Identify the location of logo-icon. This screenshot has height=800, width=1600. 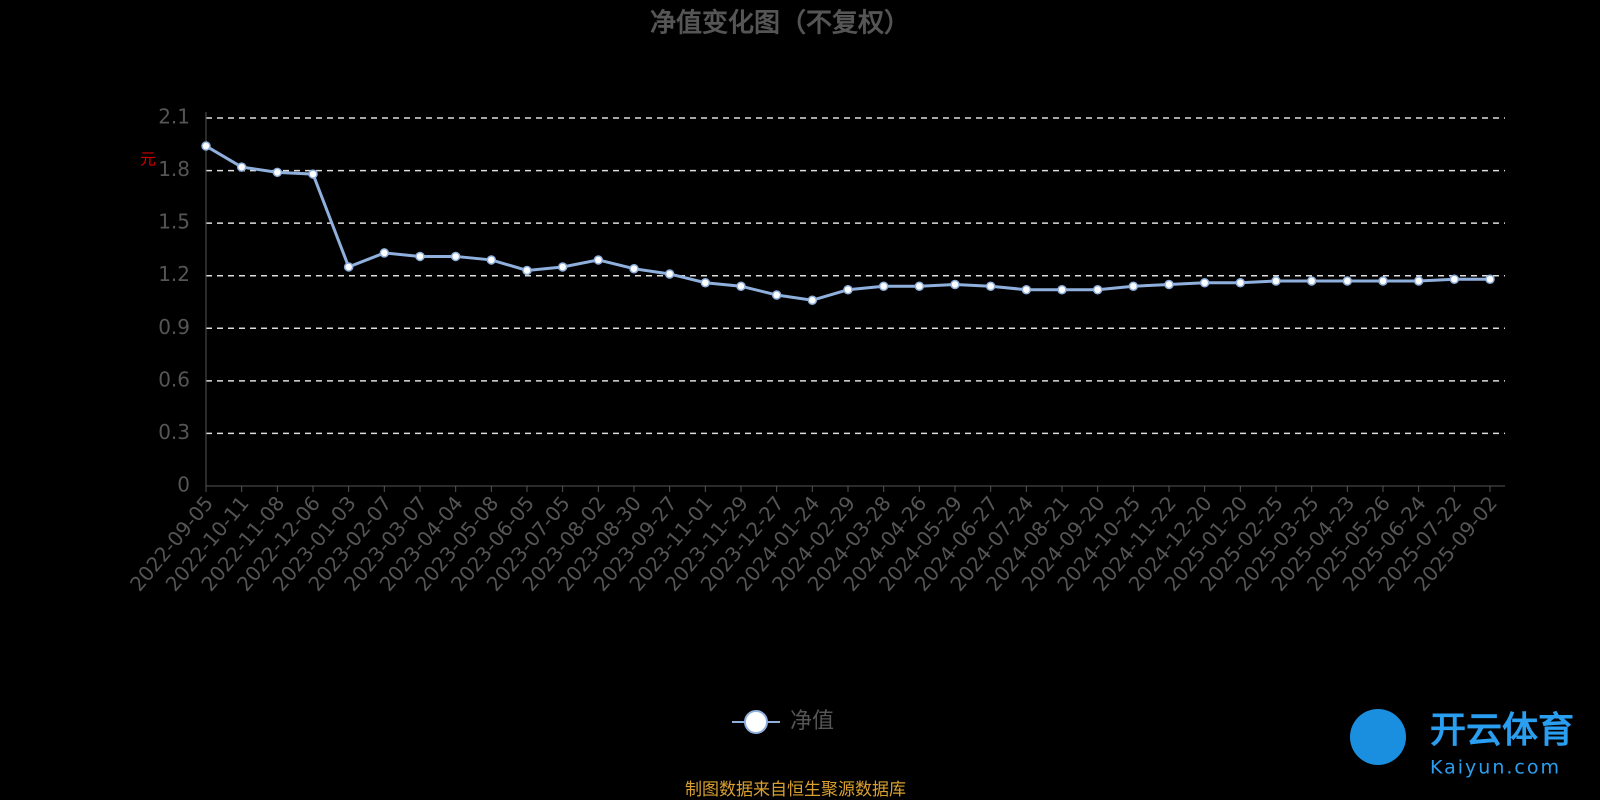
(1378, 737).